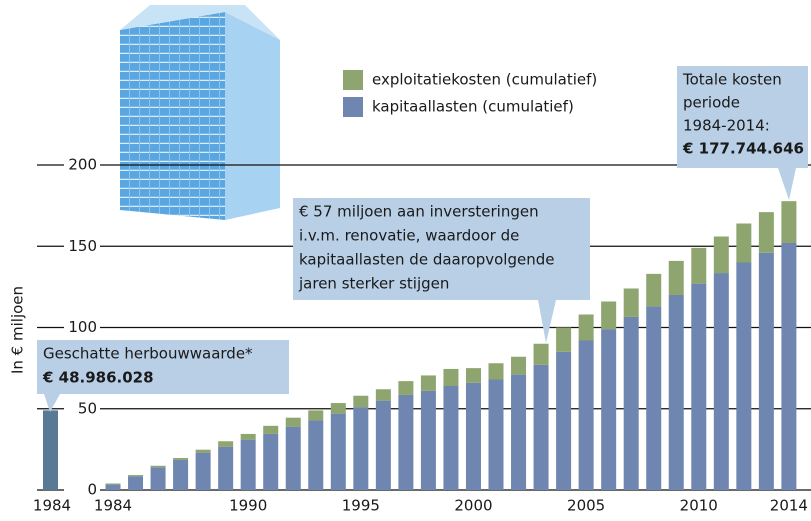 This screenshot has width=811, height=521. I want to click on annotation-text: € 57 miljoen aan inversteringen, so click(419, 212).